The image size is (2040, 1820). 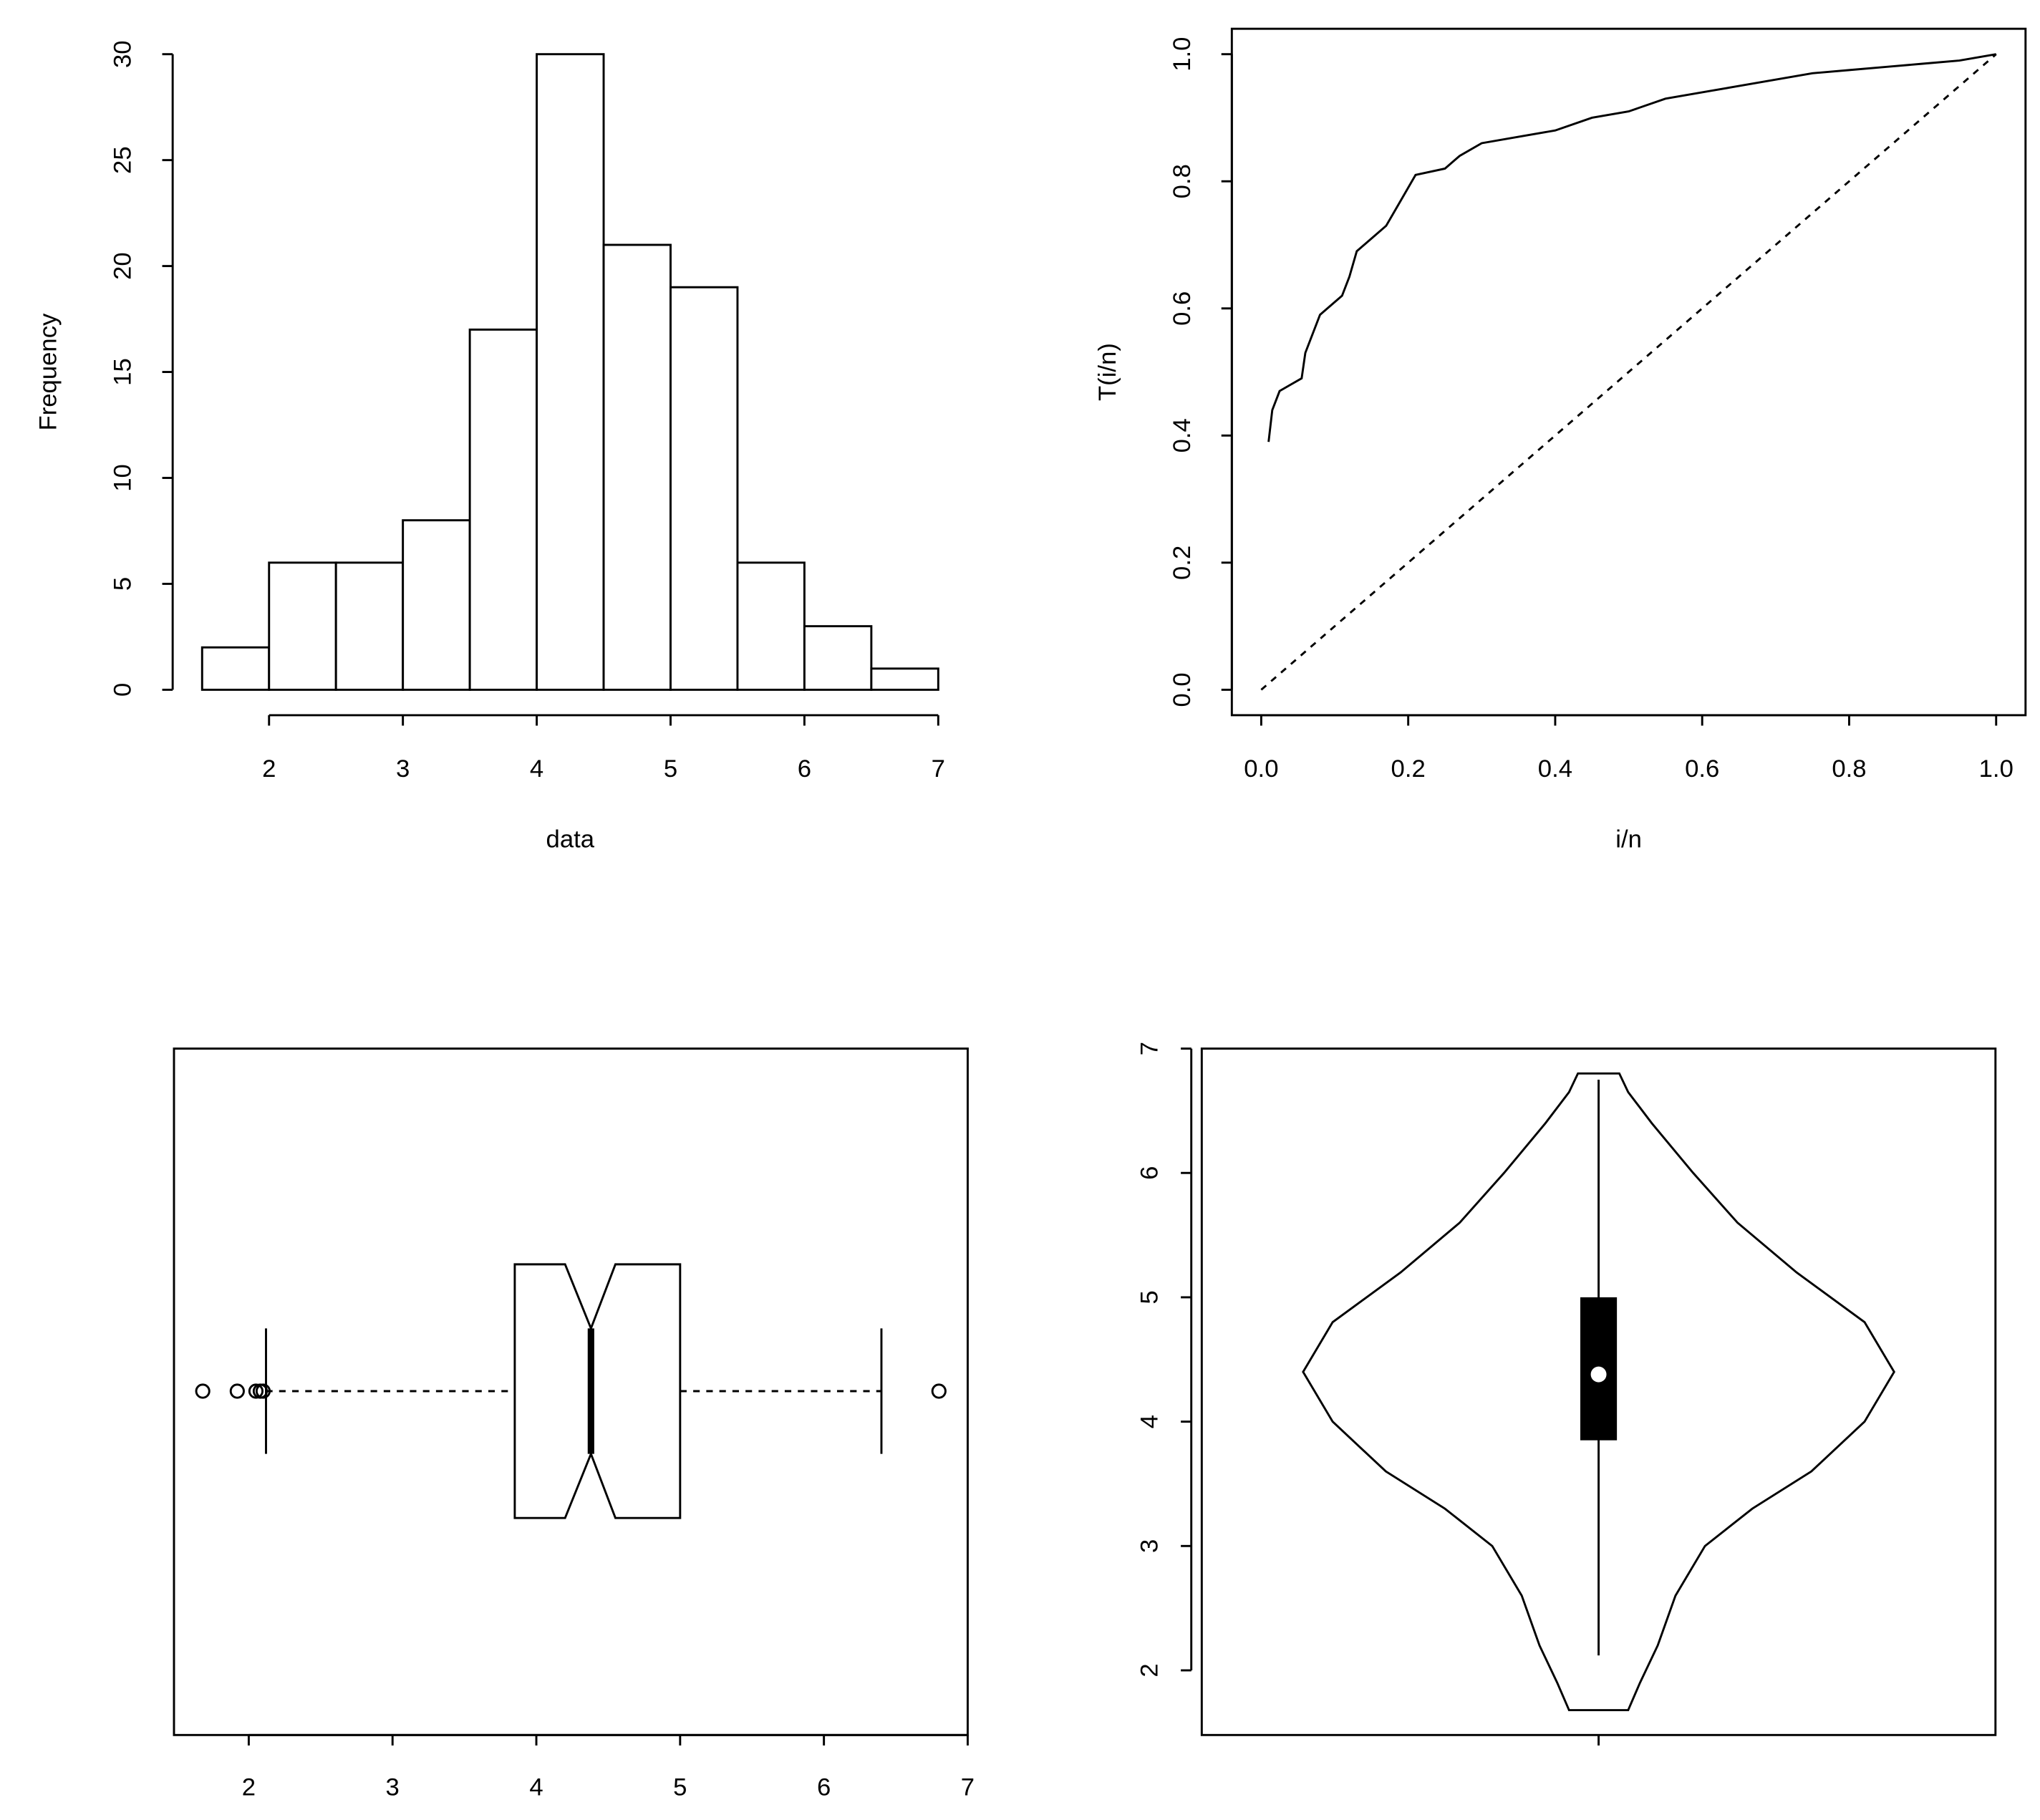 I want to click on x-axis-title: i/n, so click(x=1628, y=839).